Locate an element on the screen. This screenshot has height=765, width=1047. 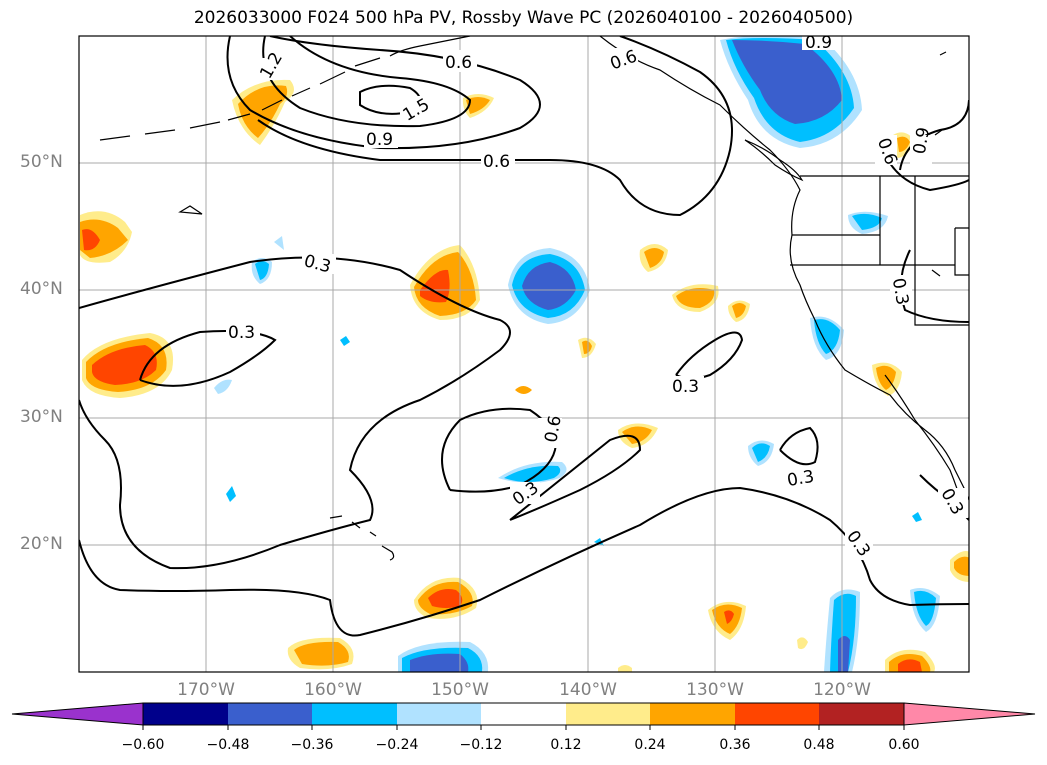
colorbar is located at coordinates (523, 716).